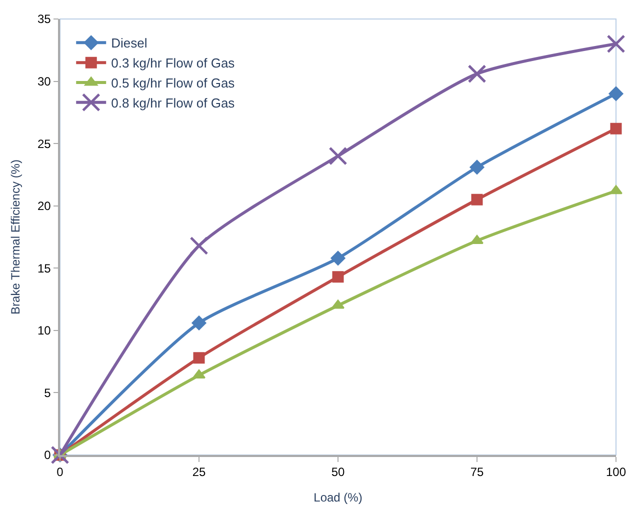  What do you see at coordinates (48, 393) in the screenshot?
I see `y-tick-label: 5` at bounding box center [48, 393].